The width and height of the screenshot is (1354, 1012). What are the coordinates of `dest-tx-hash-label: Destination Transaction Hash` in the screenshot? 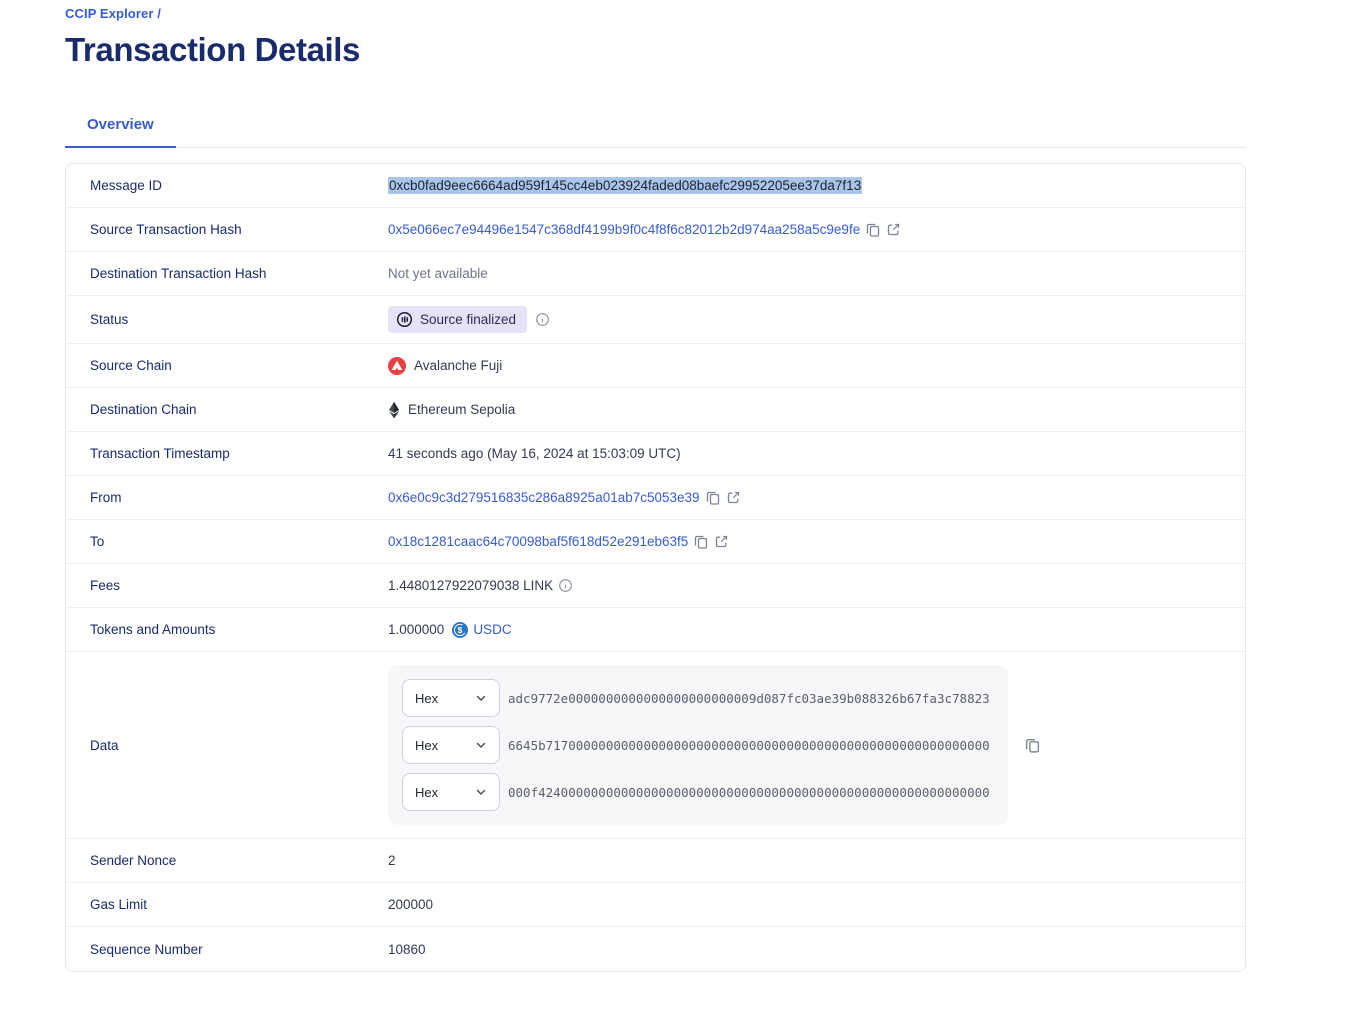 It's located at (178, 273).